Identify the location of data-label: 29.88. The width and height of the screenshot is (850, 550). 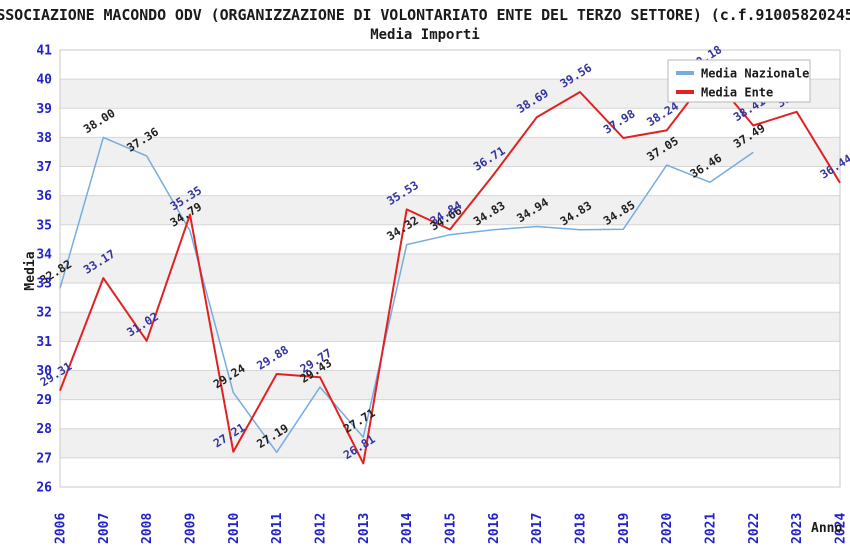
(272, 357).